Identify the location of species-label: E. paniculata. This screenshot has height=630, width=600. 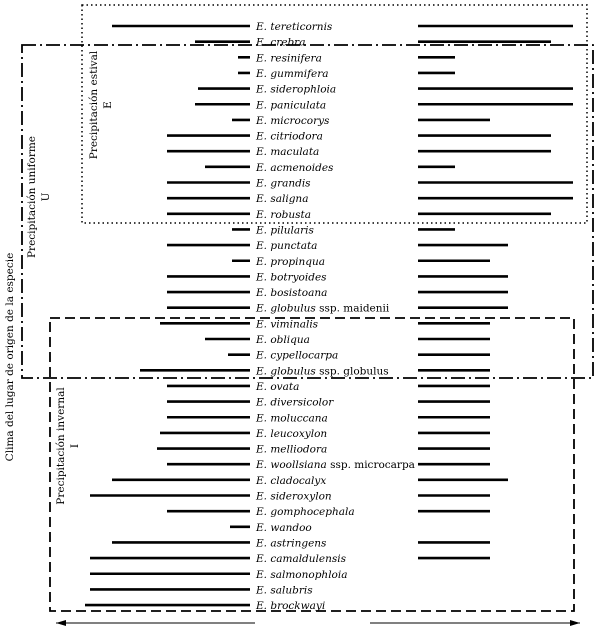
(290, 105).